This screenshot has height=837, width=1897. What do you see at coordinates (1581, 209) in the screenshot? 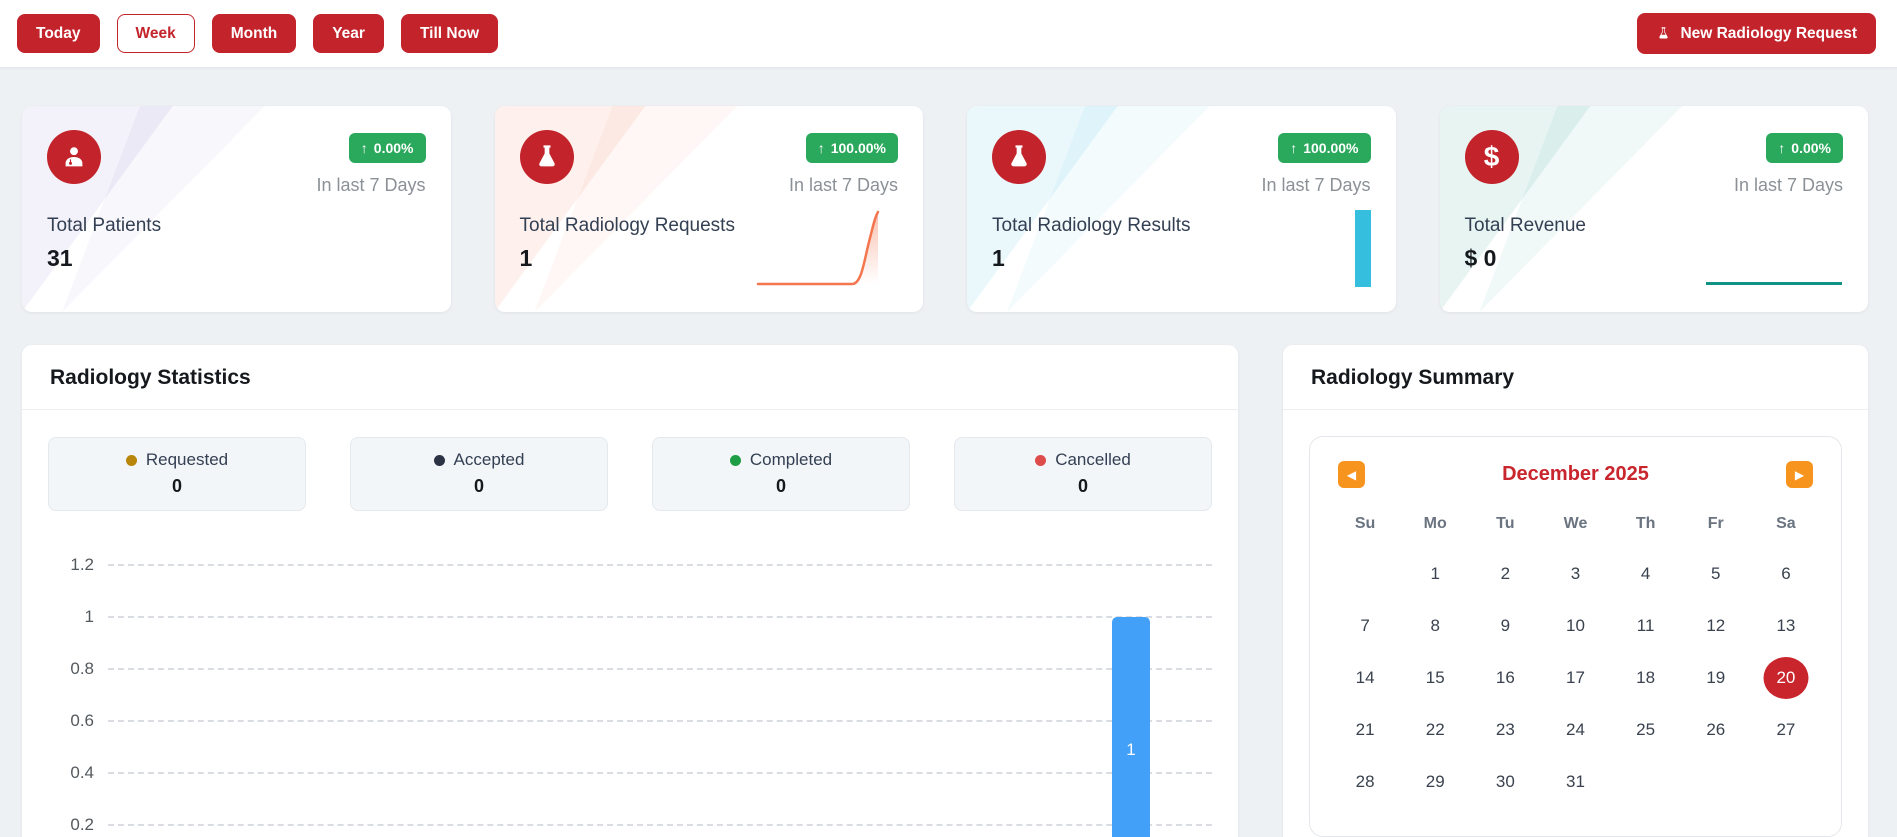
I see `card-decor` at bounding box center [1581, 209].